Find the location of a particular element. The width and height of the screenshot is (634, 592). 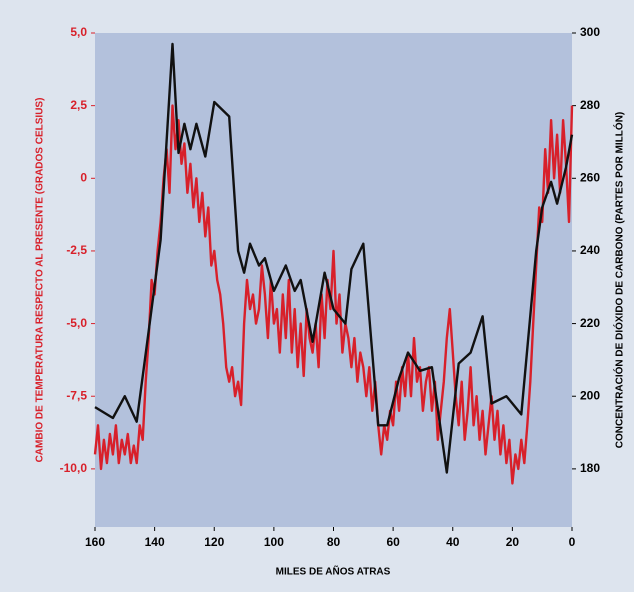

y-tick-label: -2,5 is located at coordinates (76, 250).